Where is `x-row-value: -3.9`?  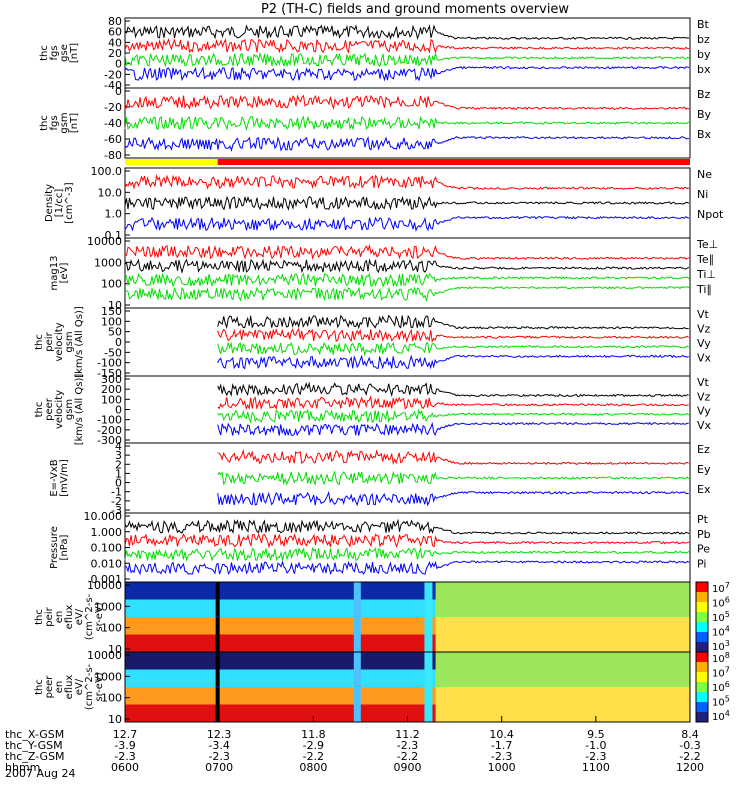 x-row-value: -3.9 is located at coordinates (124, 745).